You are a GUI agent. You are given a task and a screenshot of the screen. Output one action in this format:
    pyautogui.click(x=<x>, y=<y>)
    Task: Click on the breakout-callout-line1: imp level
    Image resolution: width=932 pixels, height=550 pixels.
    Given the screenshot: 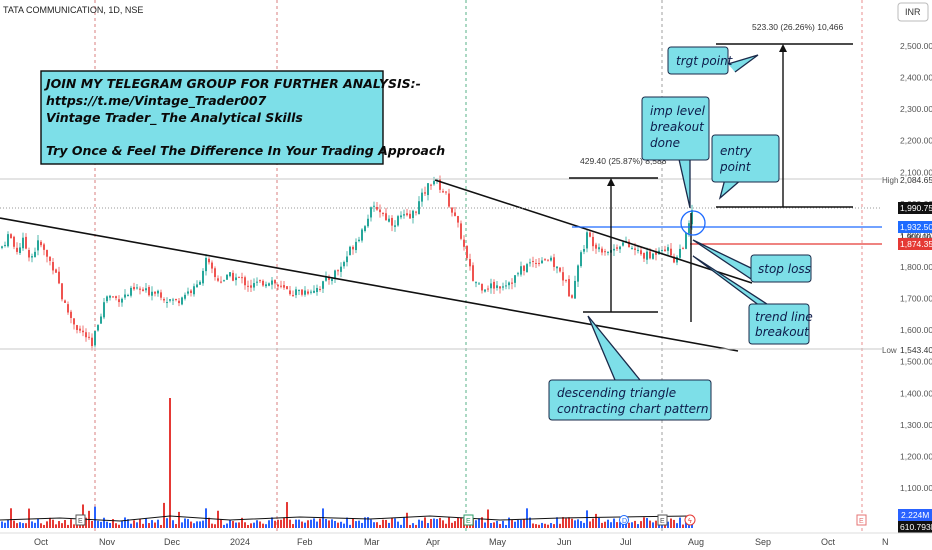 What is the action you would take?
    pyautogui.click(x=678, y=111)
    